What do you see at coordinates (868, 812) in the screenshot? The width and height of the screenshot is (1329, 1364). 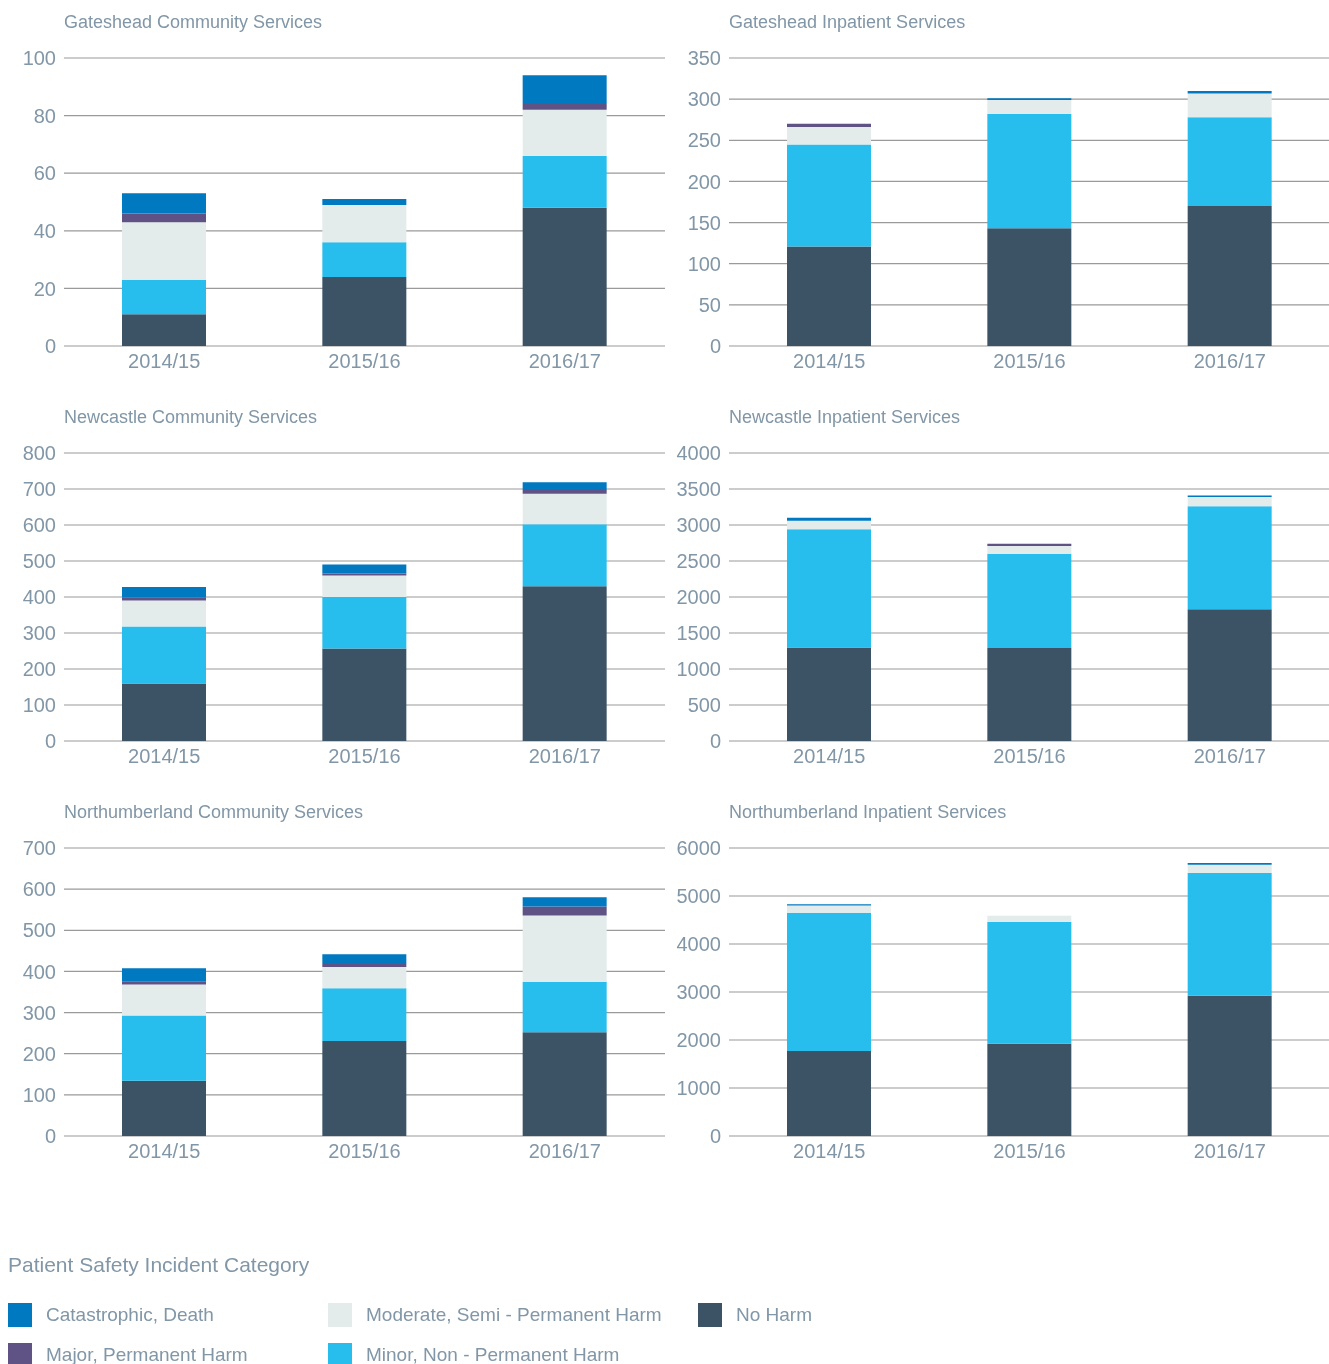 I see `chart-title: Northumberland Inpatient Services` at bounding box center [868, 812].